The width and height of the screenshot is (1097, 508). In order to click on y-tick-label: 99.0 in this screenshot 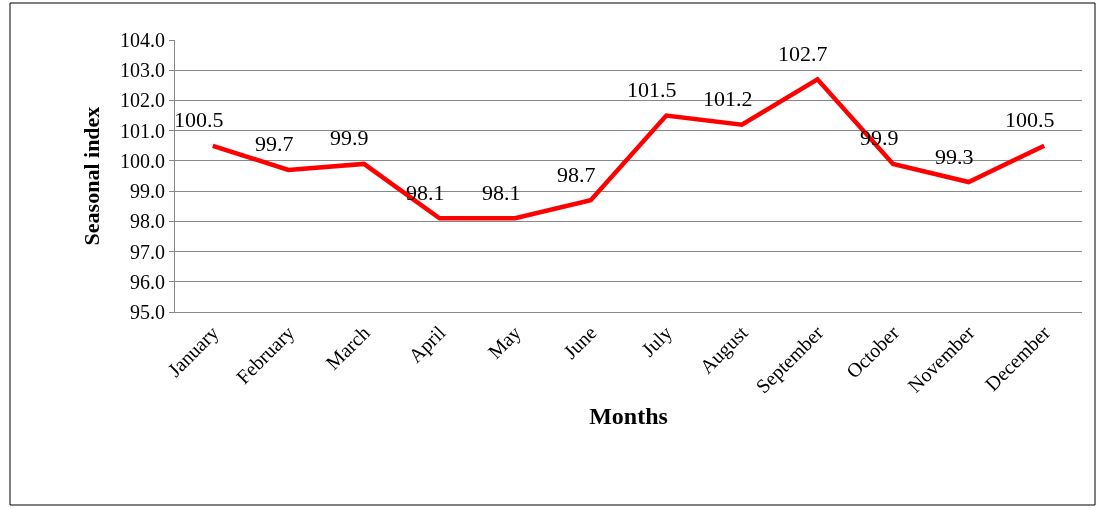, I will do `click(147, 191)`.